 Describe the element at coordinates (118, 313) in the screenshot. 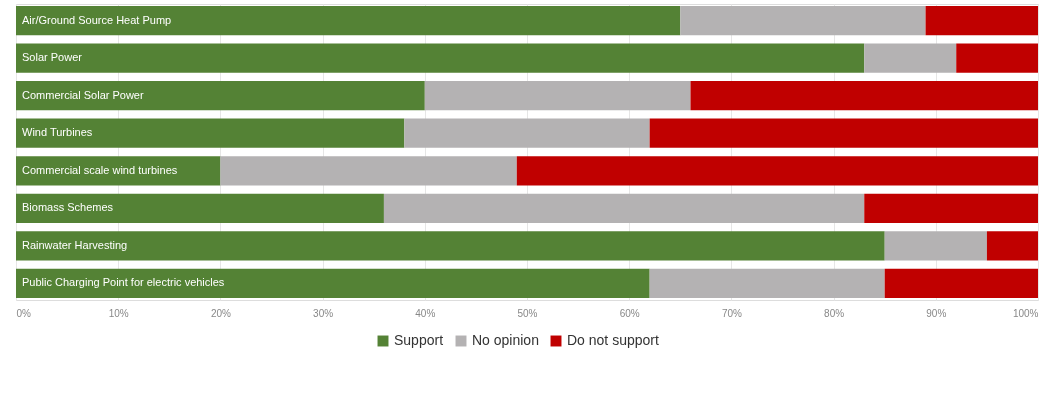

I see `x-tick-label: 10%` at that location.